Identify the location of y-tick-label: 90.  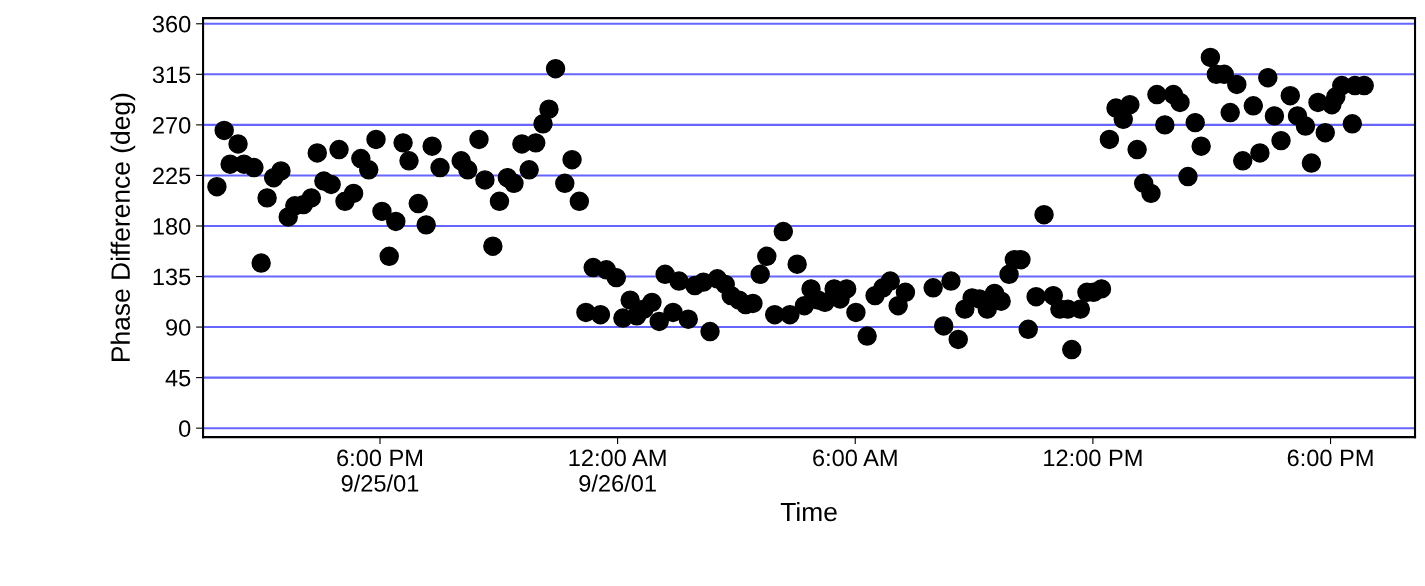
(178, 327).